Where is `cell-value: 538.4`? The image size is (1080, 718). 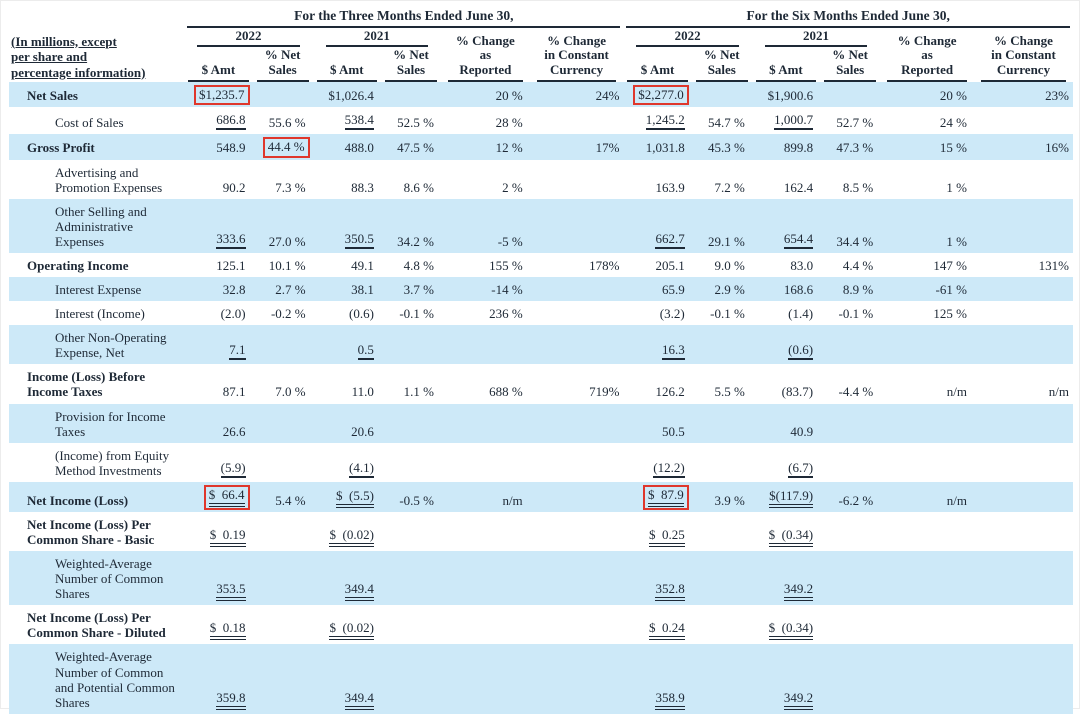
cell-value: 538.4 is located at coordinates (359, 121).